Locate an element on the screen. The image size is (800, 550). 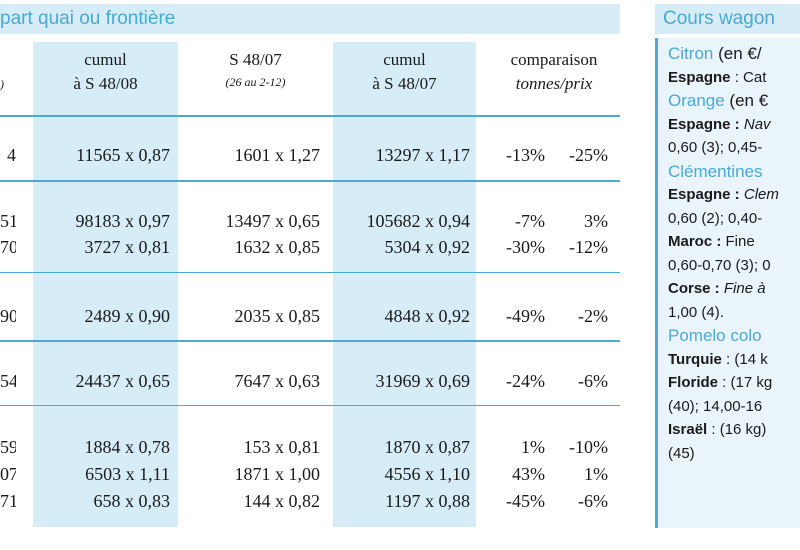
category-heading: Clémentines is located at coordinates (715, 171).